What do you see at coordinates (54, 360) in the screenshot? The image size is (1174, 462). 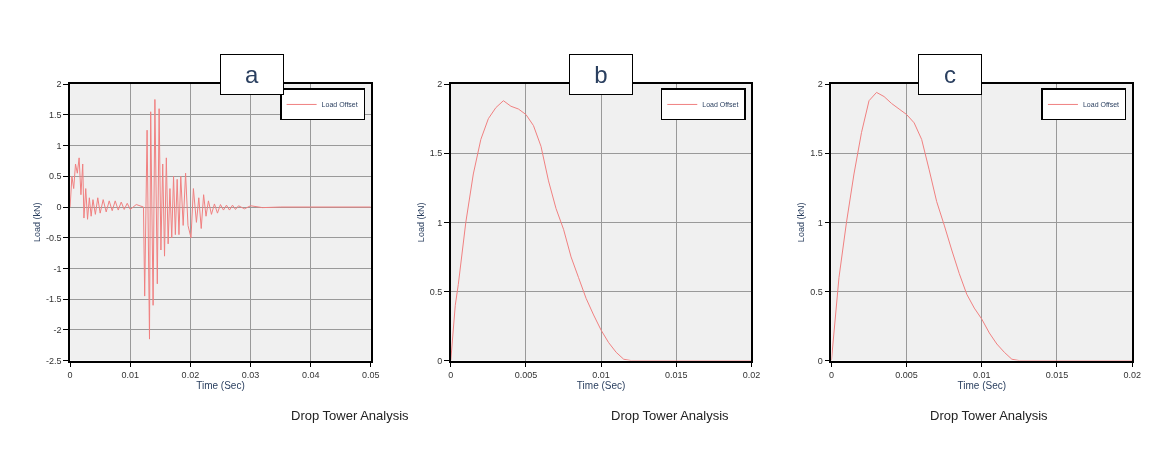 I see `y-tick-label: -2.5` at bounding box center [54, 360].